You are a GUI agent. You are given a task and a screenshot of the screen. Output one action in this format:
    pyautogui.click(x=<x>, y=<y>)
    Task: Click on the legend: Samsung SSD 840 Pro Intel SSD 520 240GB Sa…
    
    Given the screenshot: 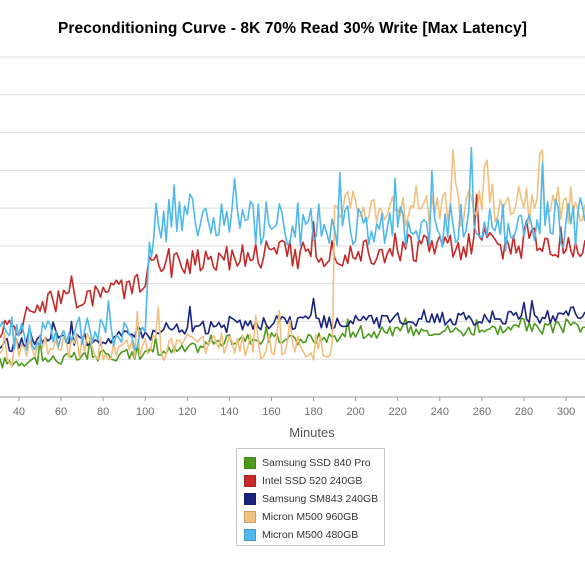 What is the action you would take?
    pyautogui.click(x=310, y=497)
    